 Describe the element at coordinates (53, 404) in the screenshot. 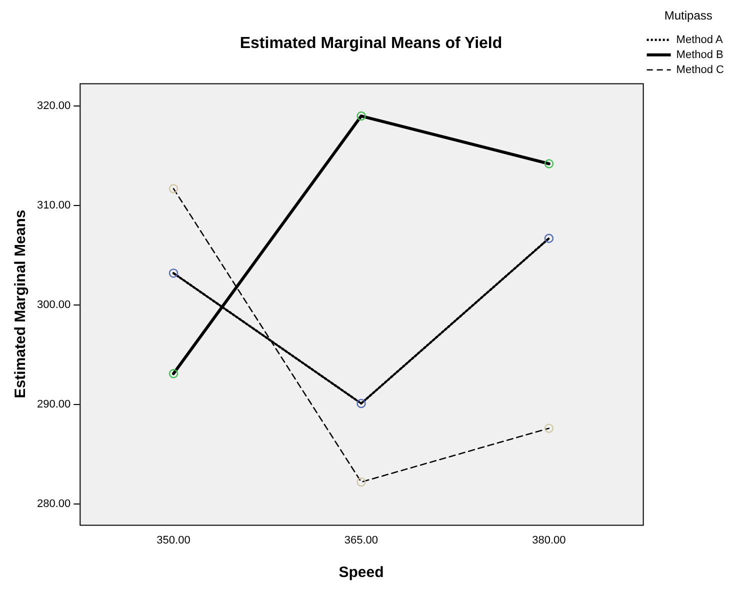

I see `y-tick-label: 290.00` at that location.